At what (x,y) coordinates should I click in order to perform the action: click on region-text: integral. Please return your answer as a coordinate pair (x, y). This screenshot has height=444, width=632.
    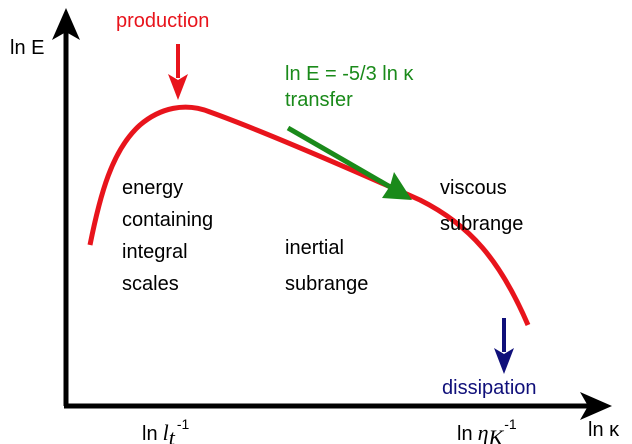
    Looking at the image, I should click on (155, 252).